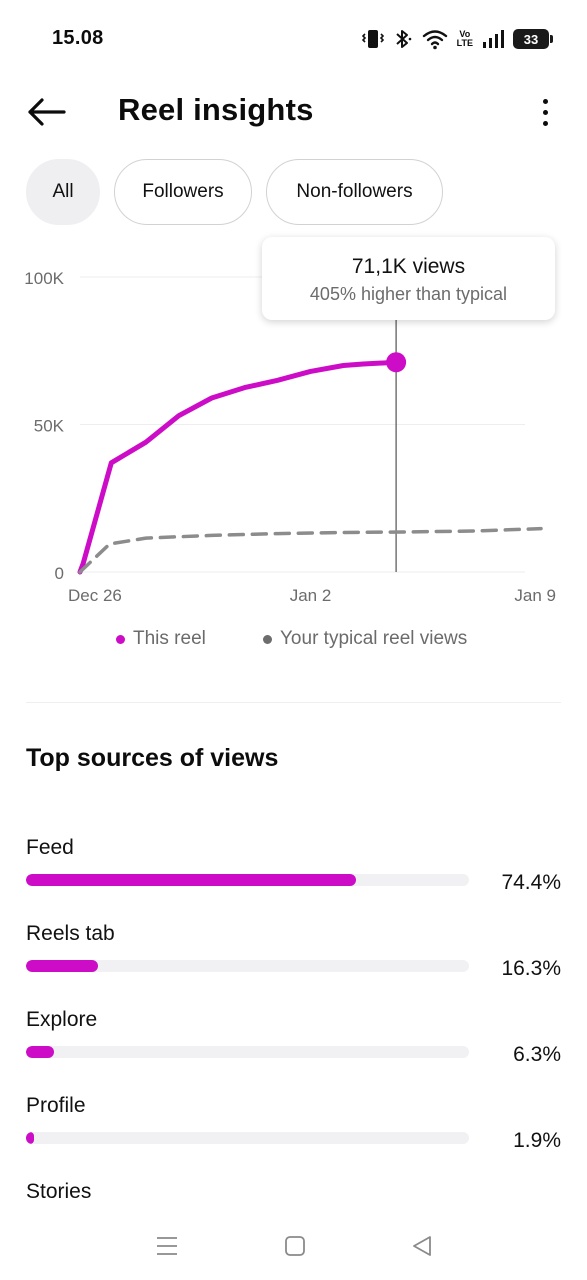  Describe the element at coordinates (465, 34) in the screenshot. I see `volte-top-label: Vo` at that location.